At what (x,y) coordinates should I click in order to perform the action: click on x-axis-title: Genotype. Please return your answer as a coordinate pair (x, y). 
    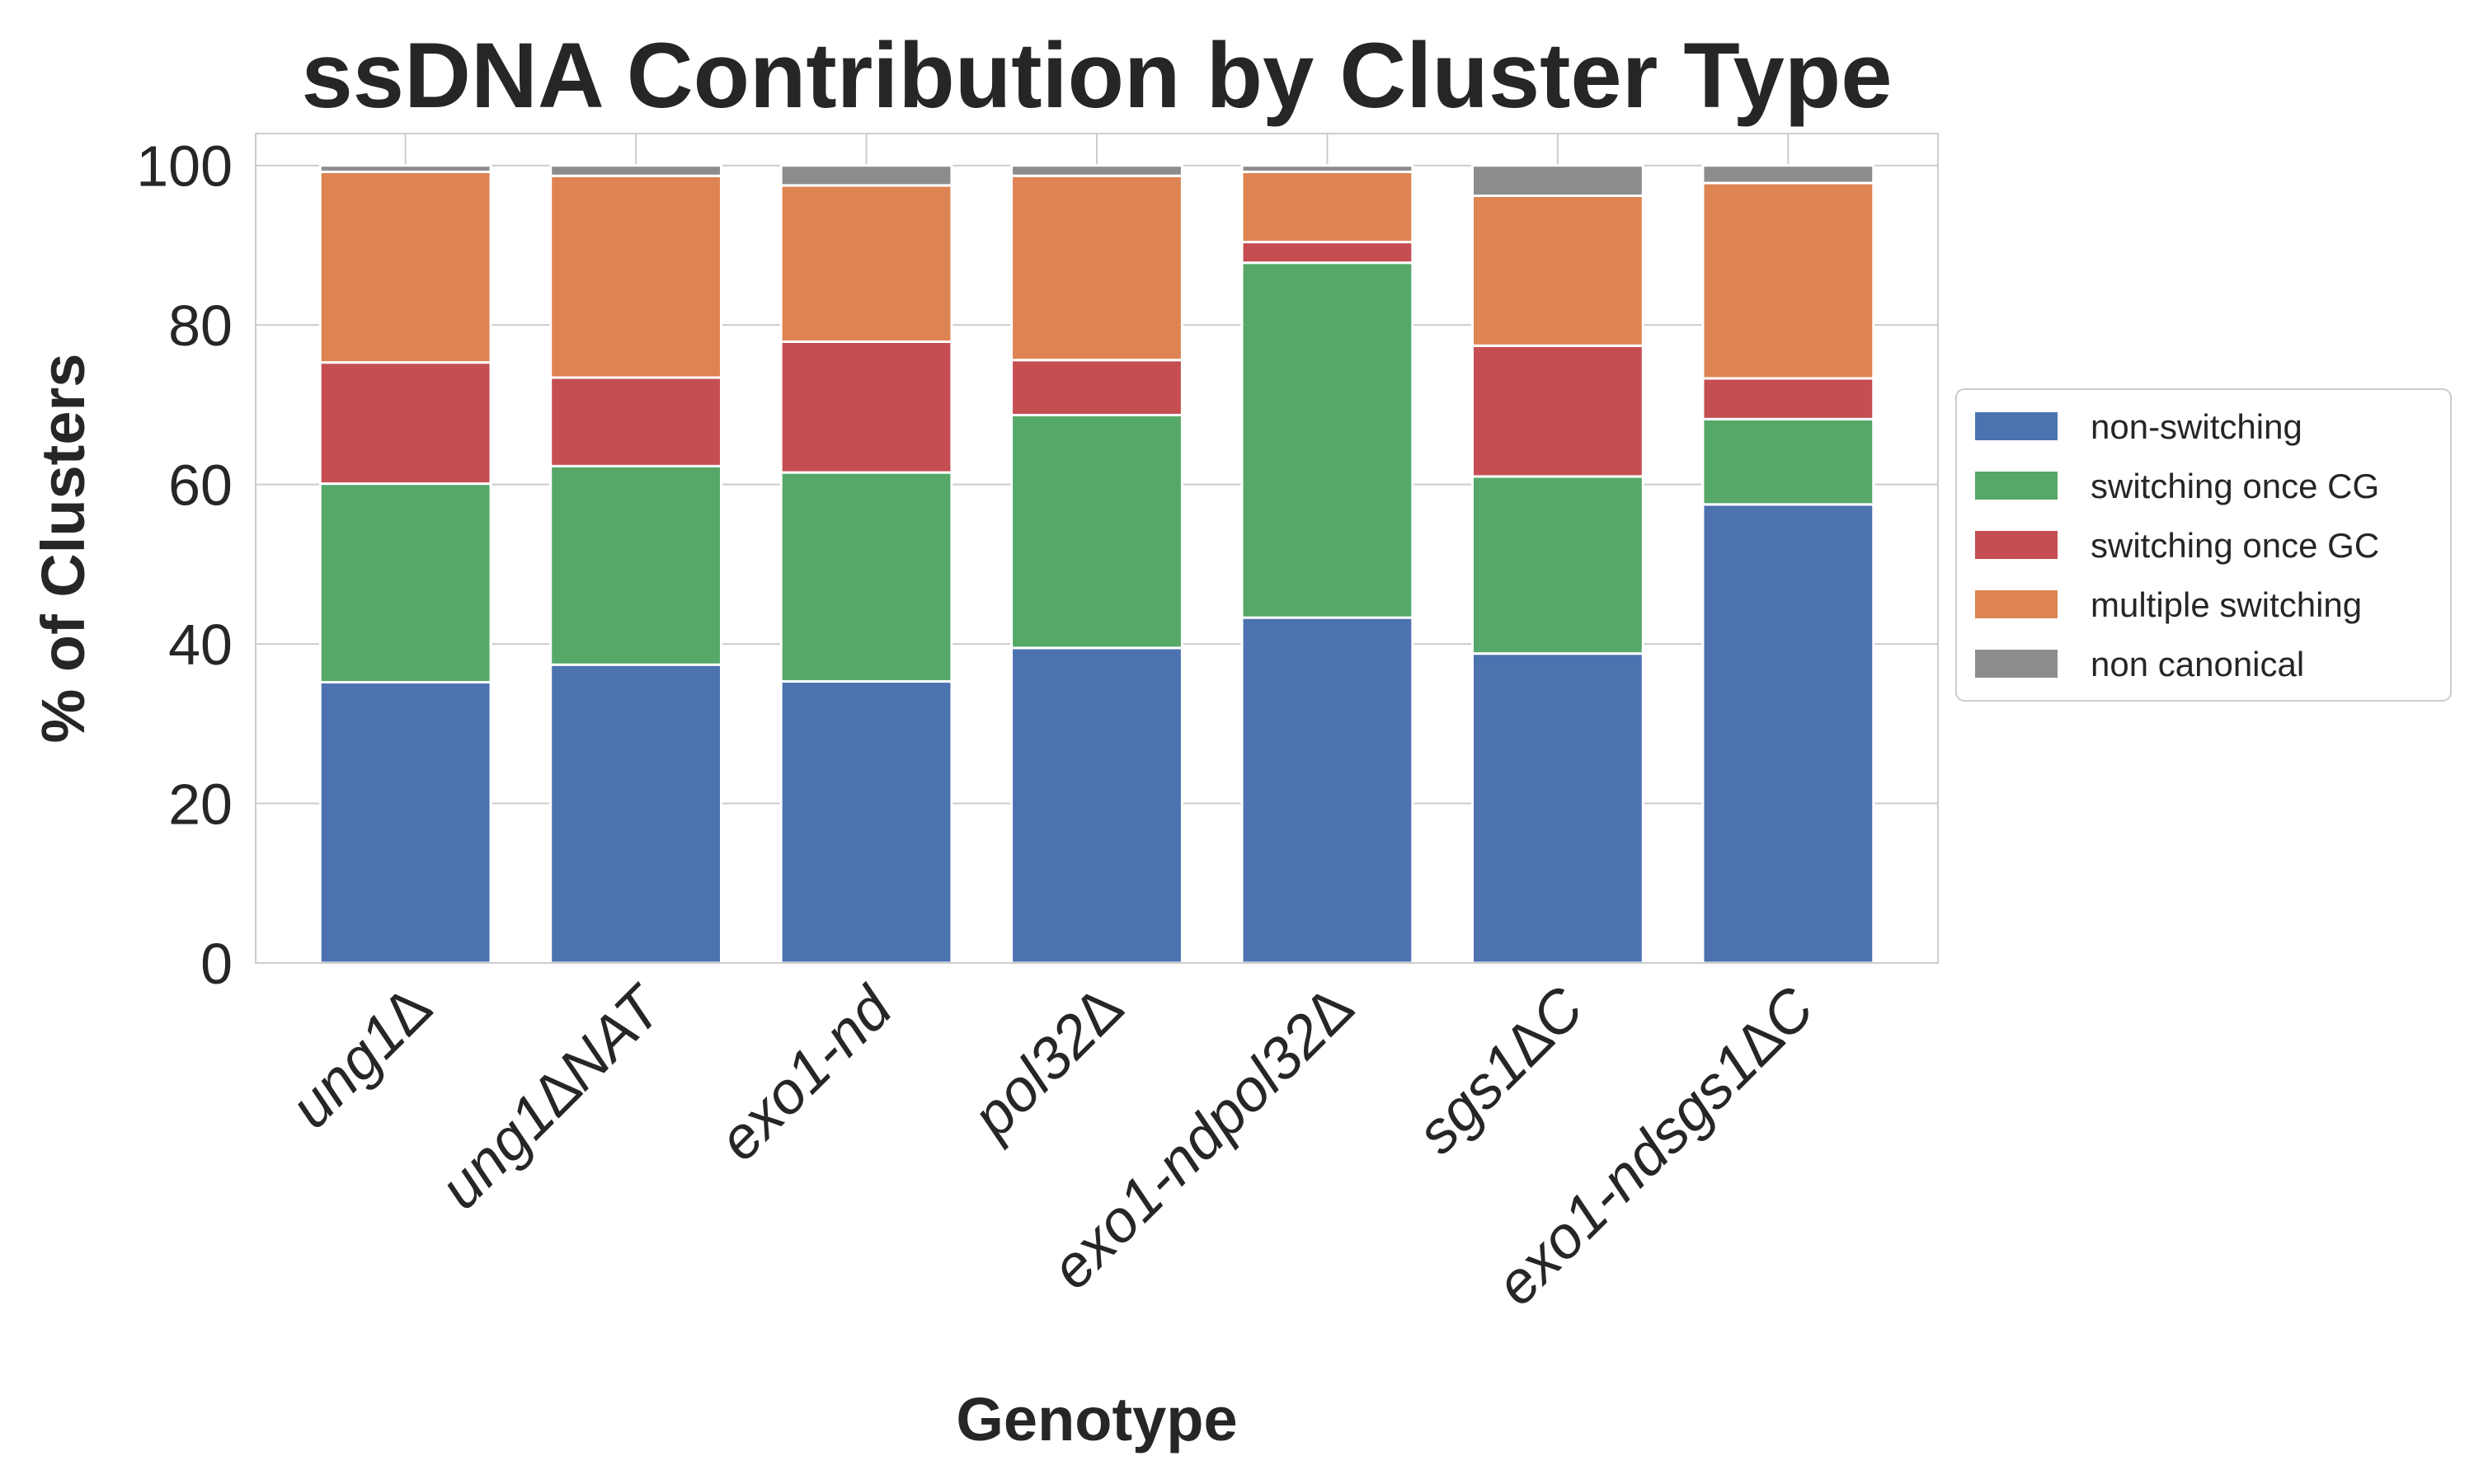
    Looking at the image, I should click on (1096, 1419).